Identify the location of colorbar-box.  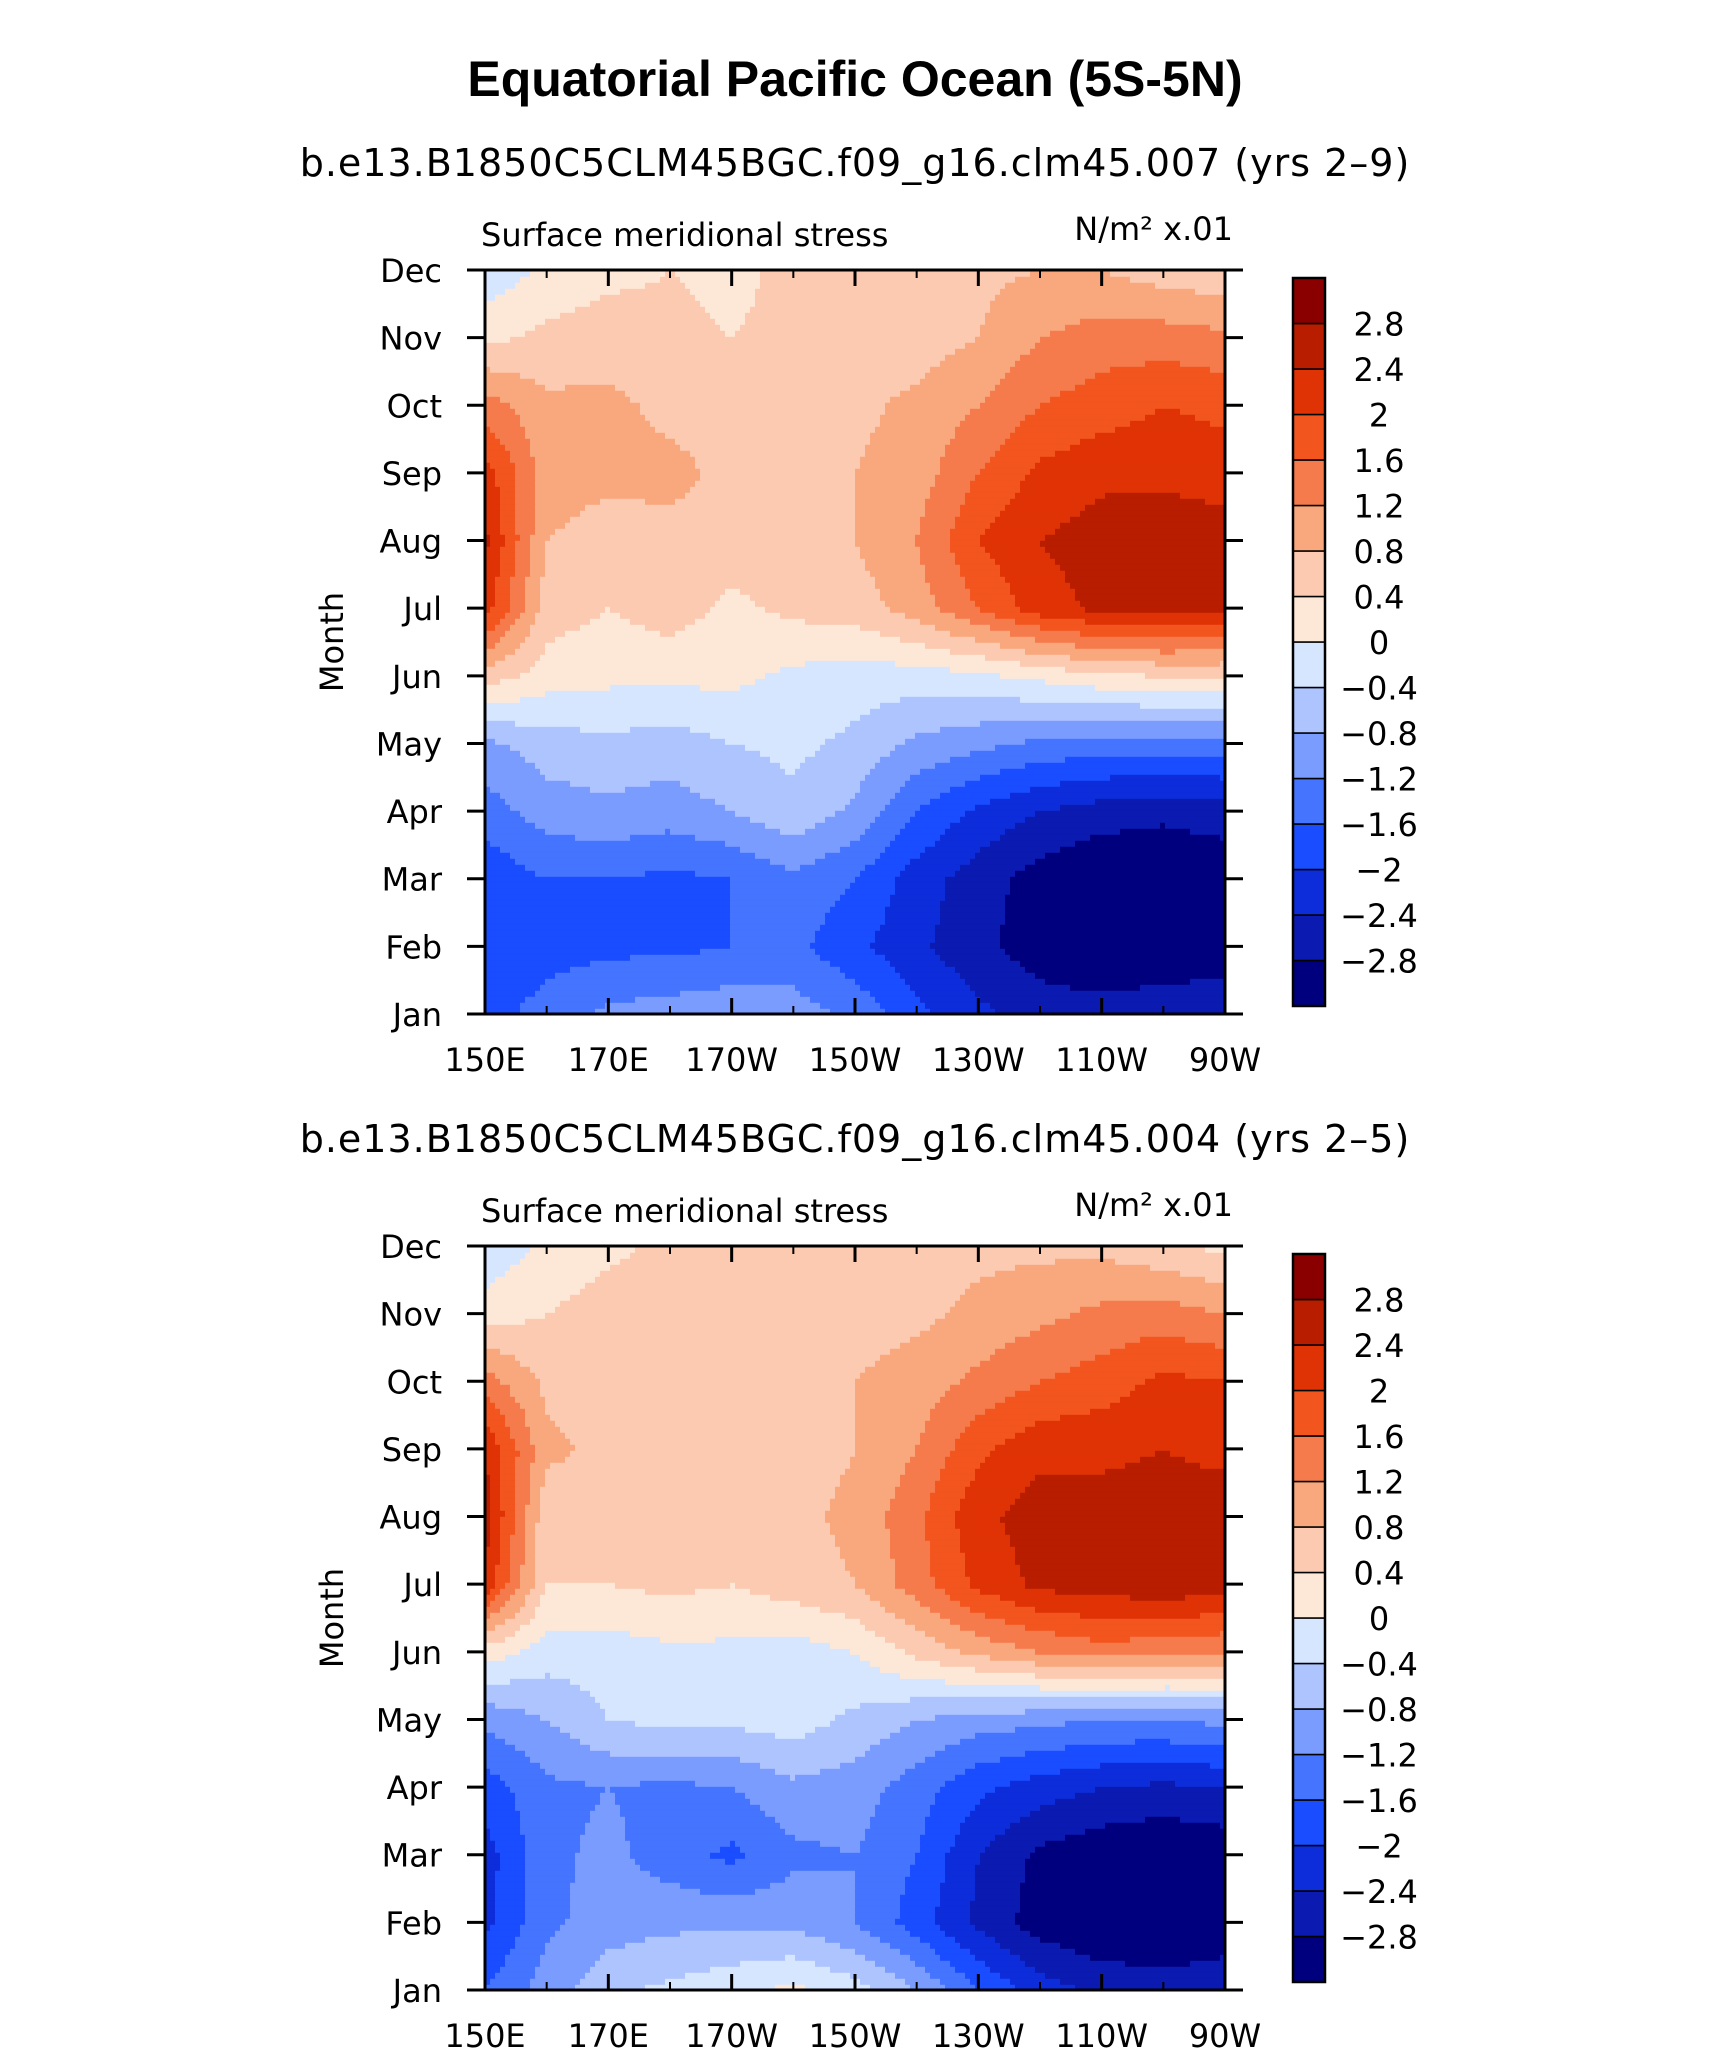
(1309, 1777).